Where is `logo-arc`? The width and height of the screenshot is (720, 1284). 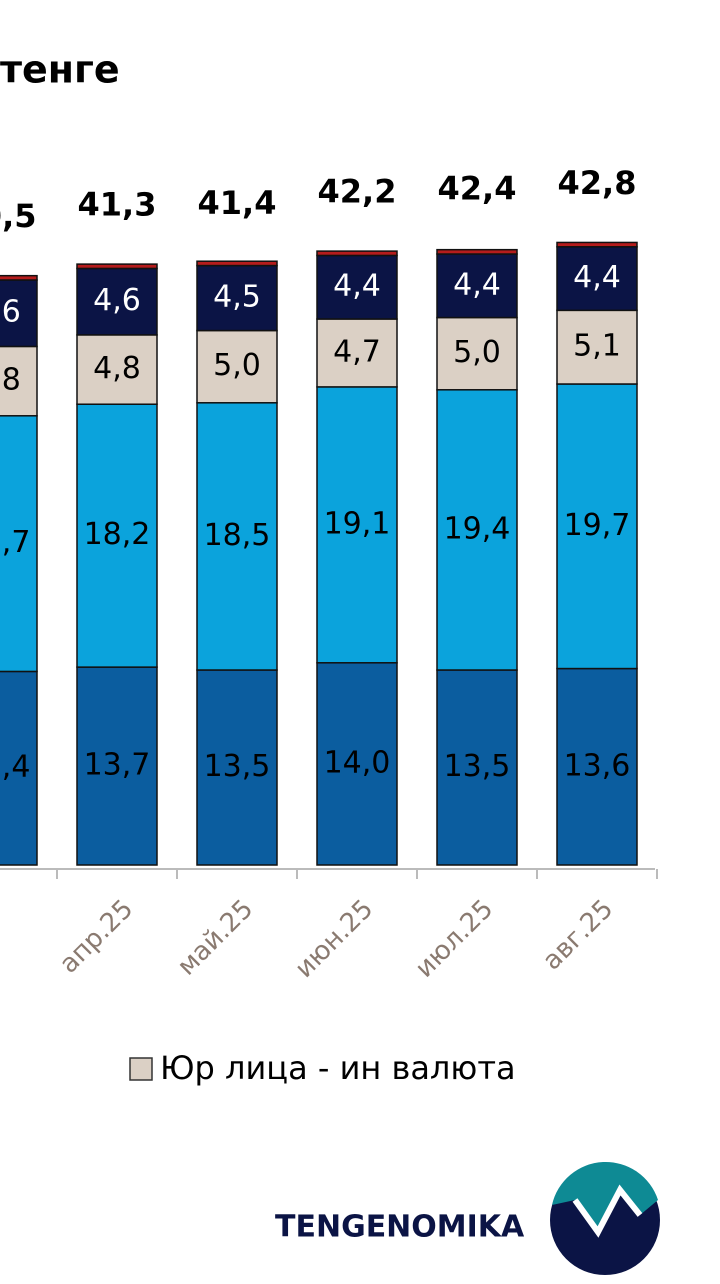 logo-arc is located at coordinates (605, 1196).